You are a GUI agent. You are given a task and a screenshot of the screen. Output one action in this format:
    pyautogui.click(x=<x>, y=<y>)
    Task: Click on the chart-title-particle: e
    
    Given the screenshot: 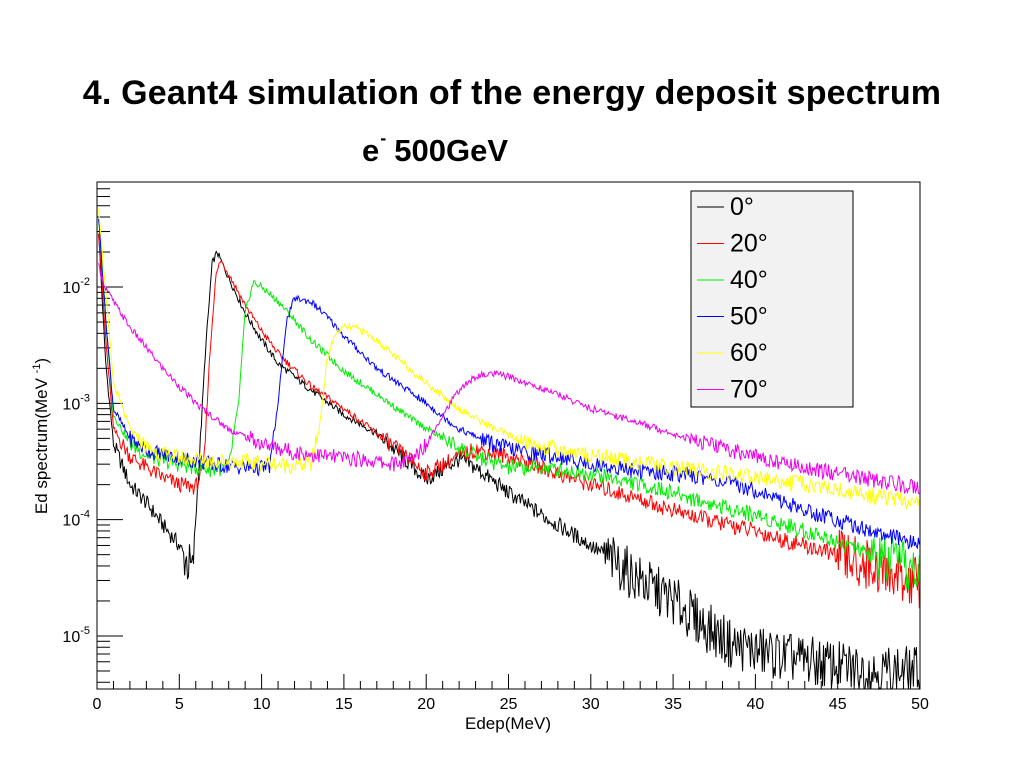 What is the action you would take?
    pyautogui.click(x=371, y=150)
    